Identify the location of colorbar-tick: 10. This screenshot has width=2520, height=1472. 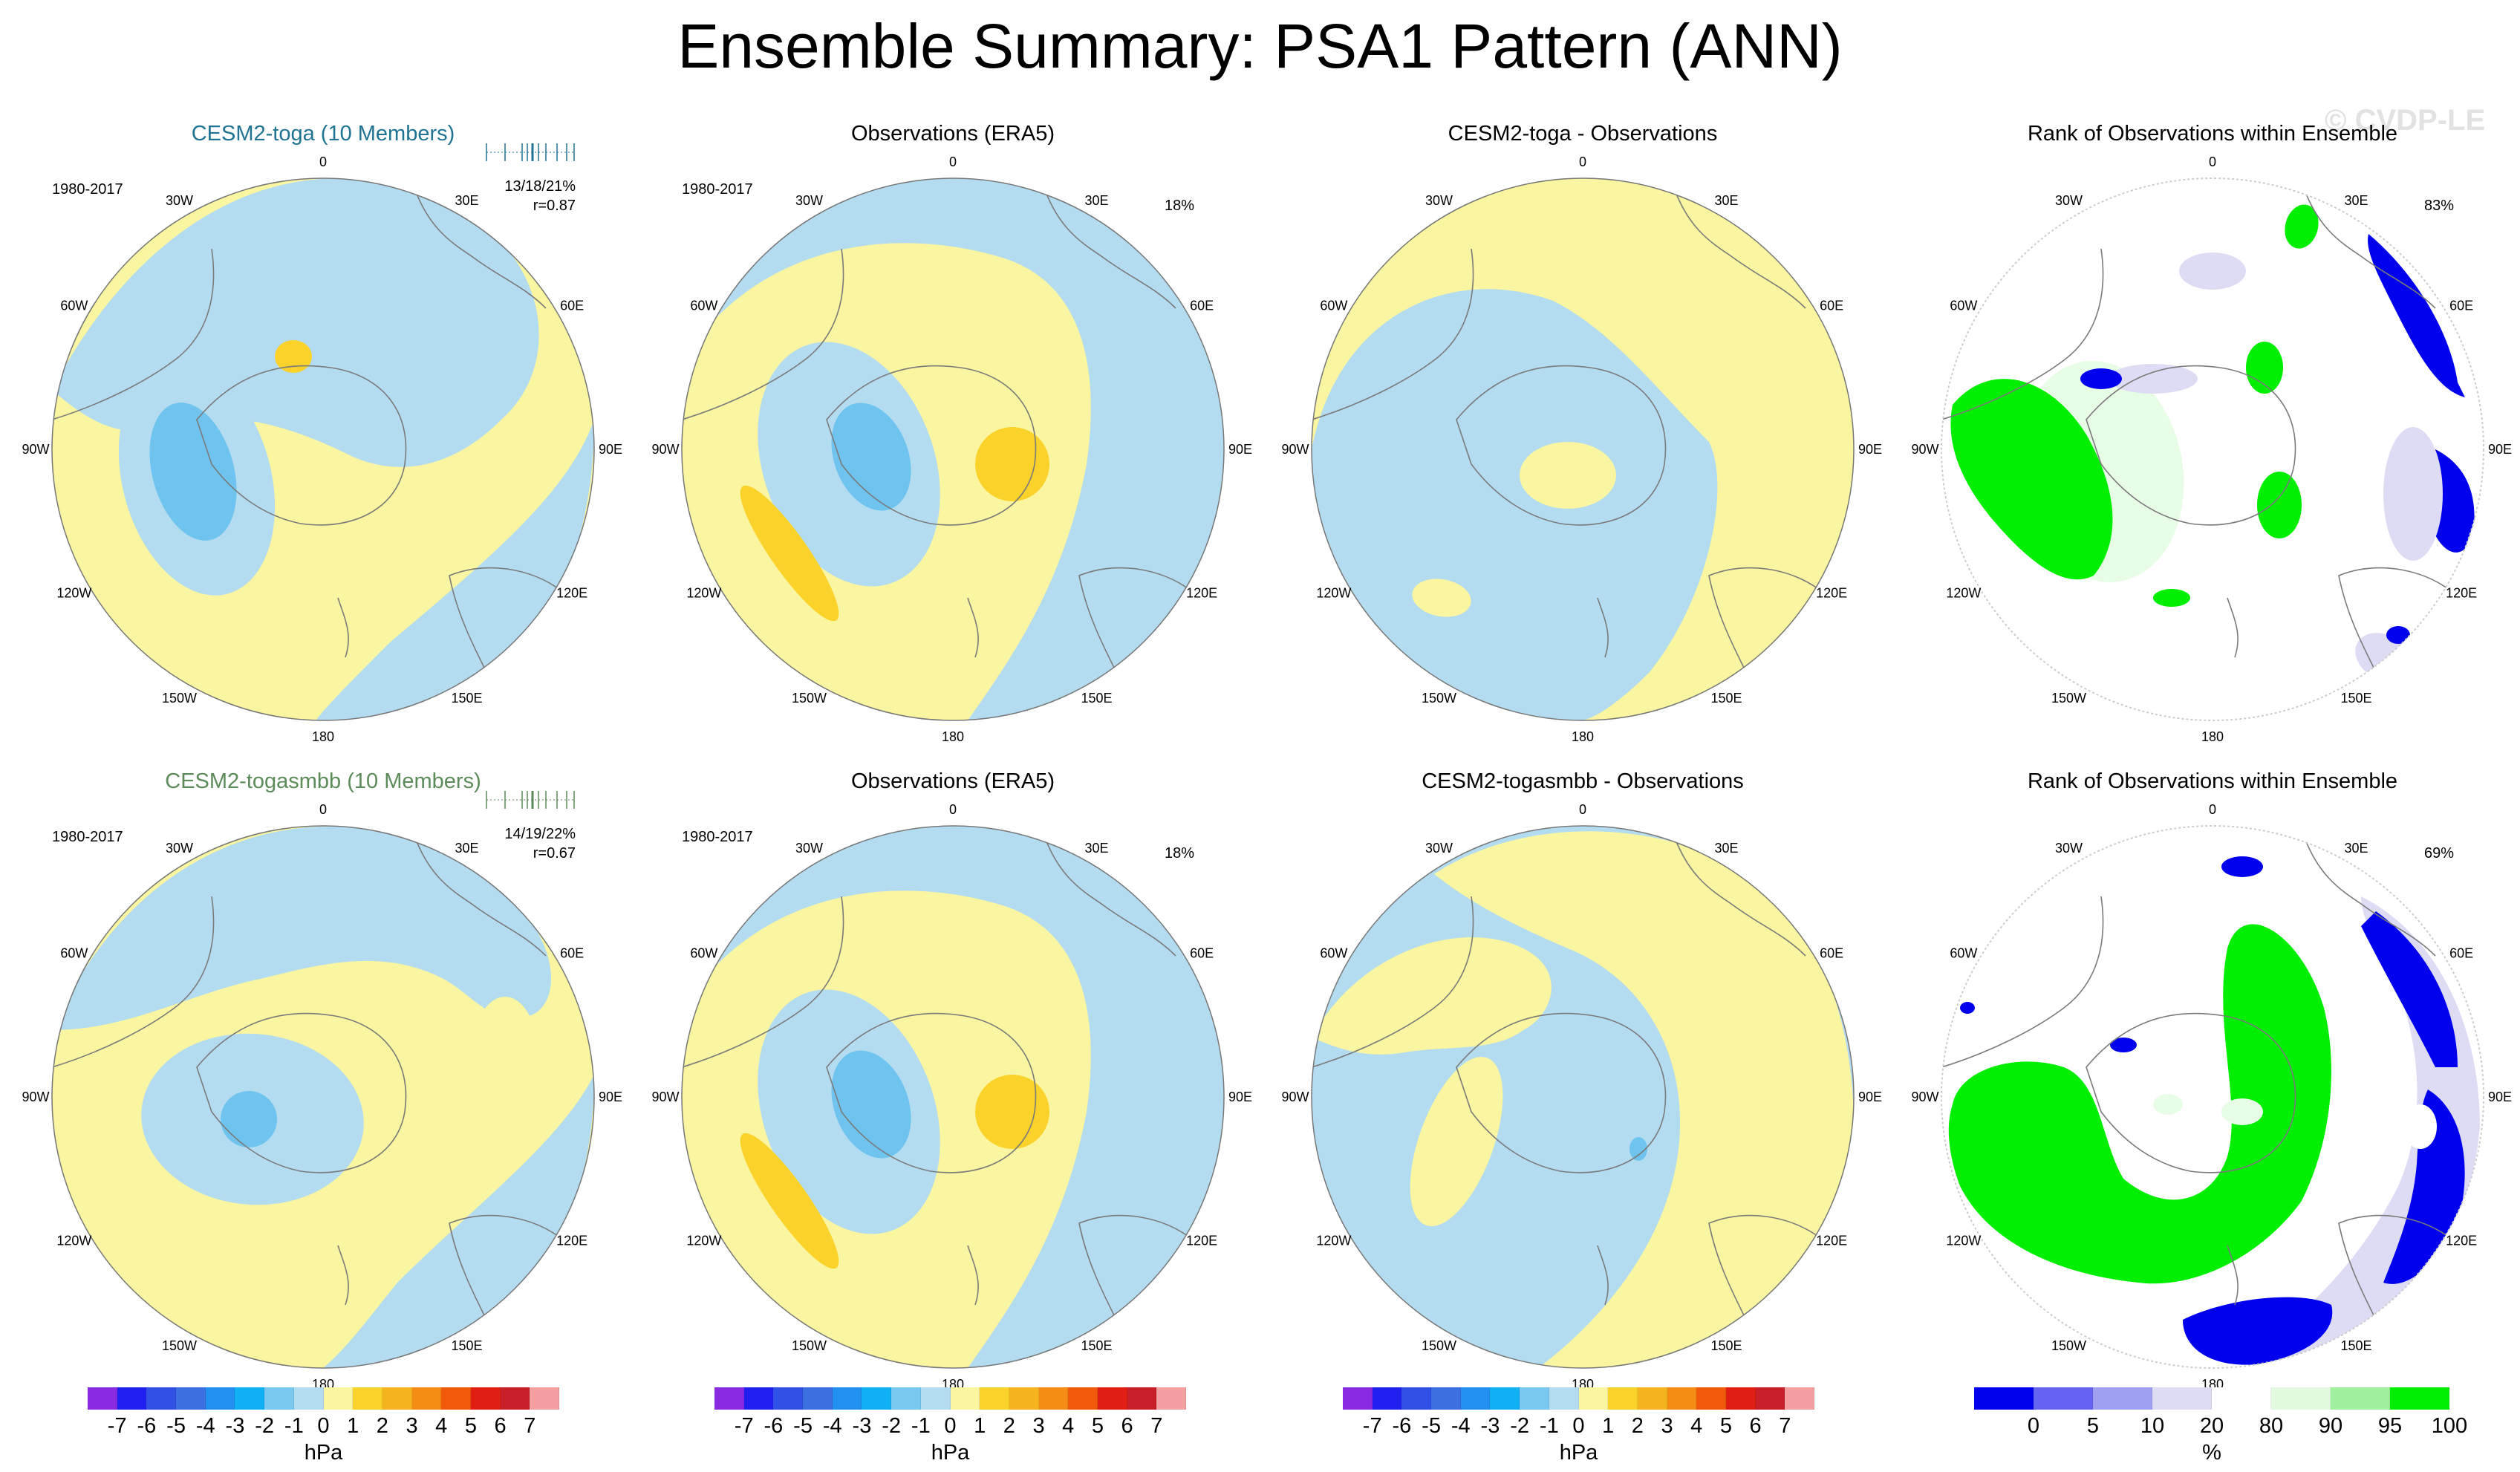
(2152, 1426).